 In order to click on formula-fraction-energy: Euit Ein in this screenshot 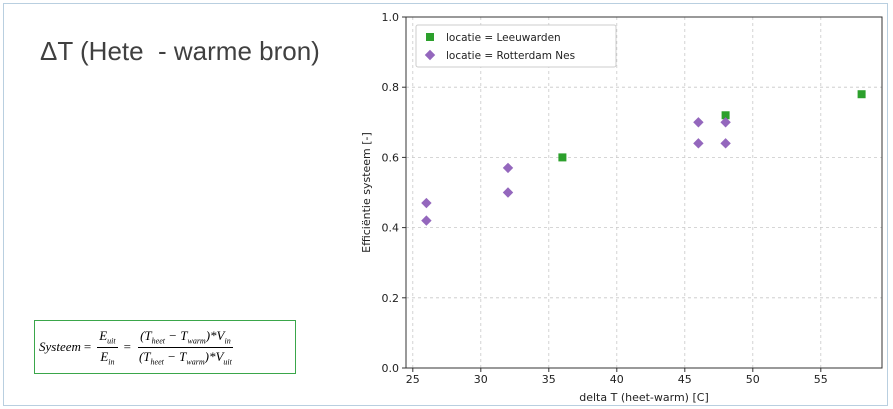, I will do `click(107, 347)`.